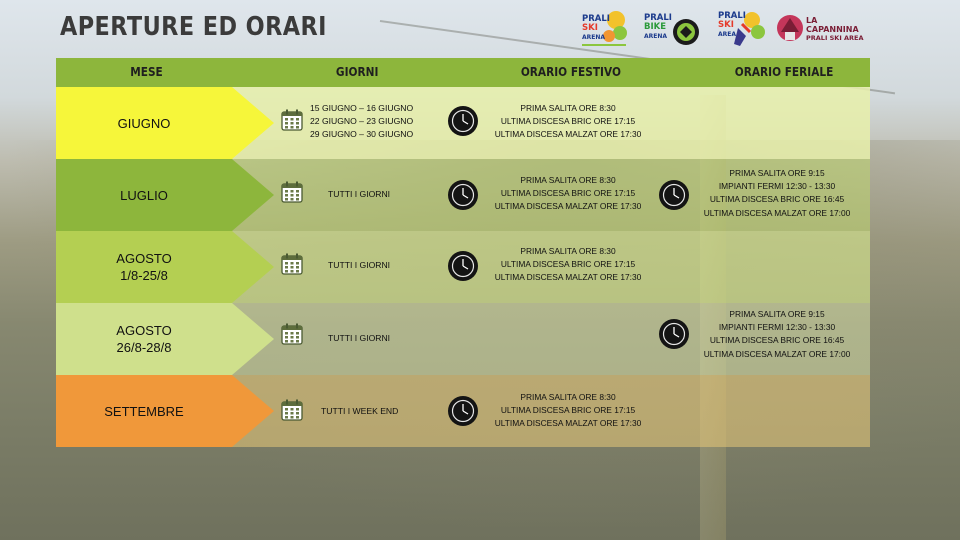  I want to click on page-title: APERTURE ED ORARI, so click(193, 27).